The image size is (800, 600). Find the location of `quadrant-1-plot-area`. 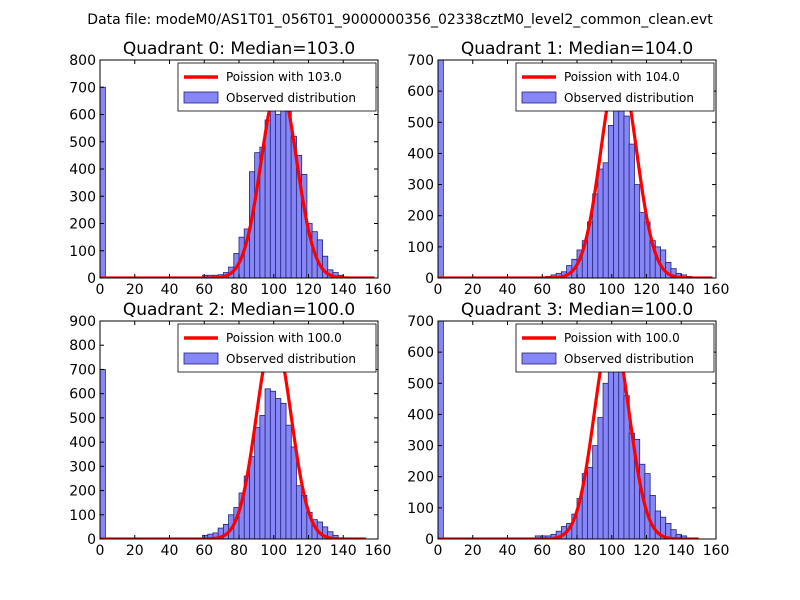

quadrant-1-plot-area is located at coordinates (576, 169).